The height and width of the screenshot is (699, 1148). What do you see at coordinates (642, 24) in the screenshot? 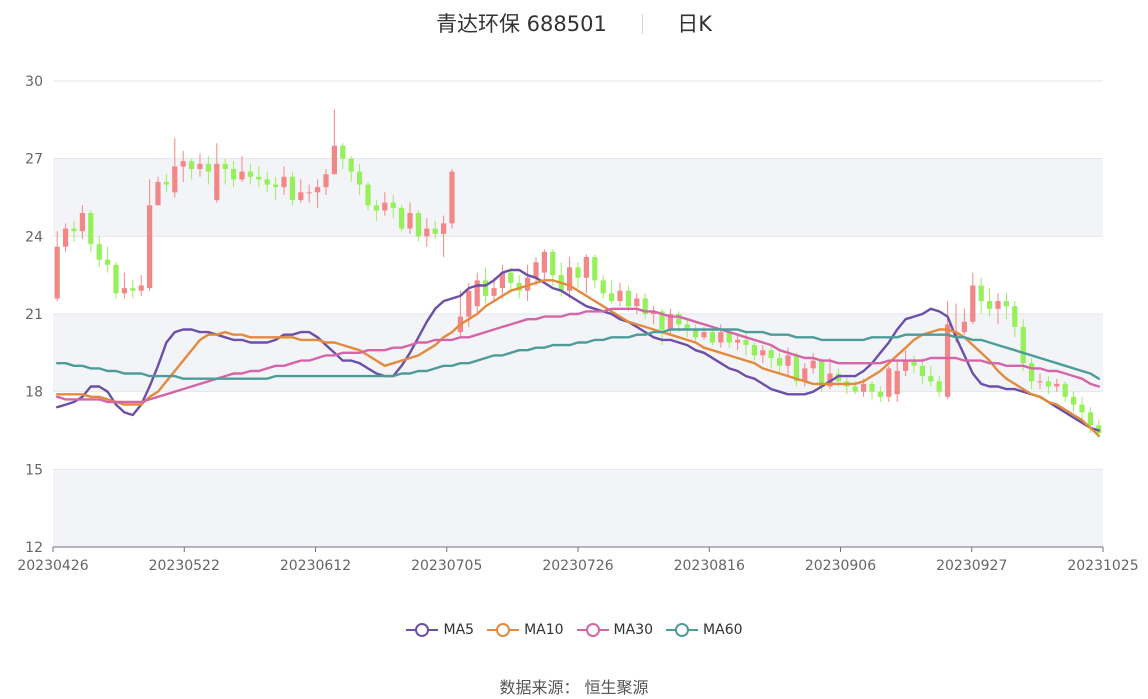
I see `title-separator` at bounding box center [642, 24].